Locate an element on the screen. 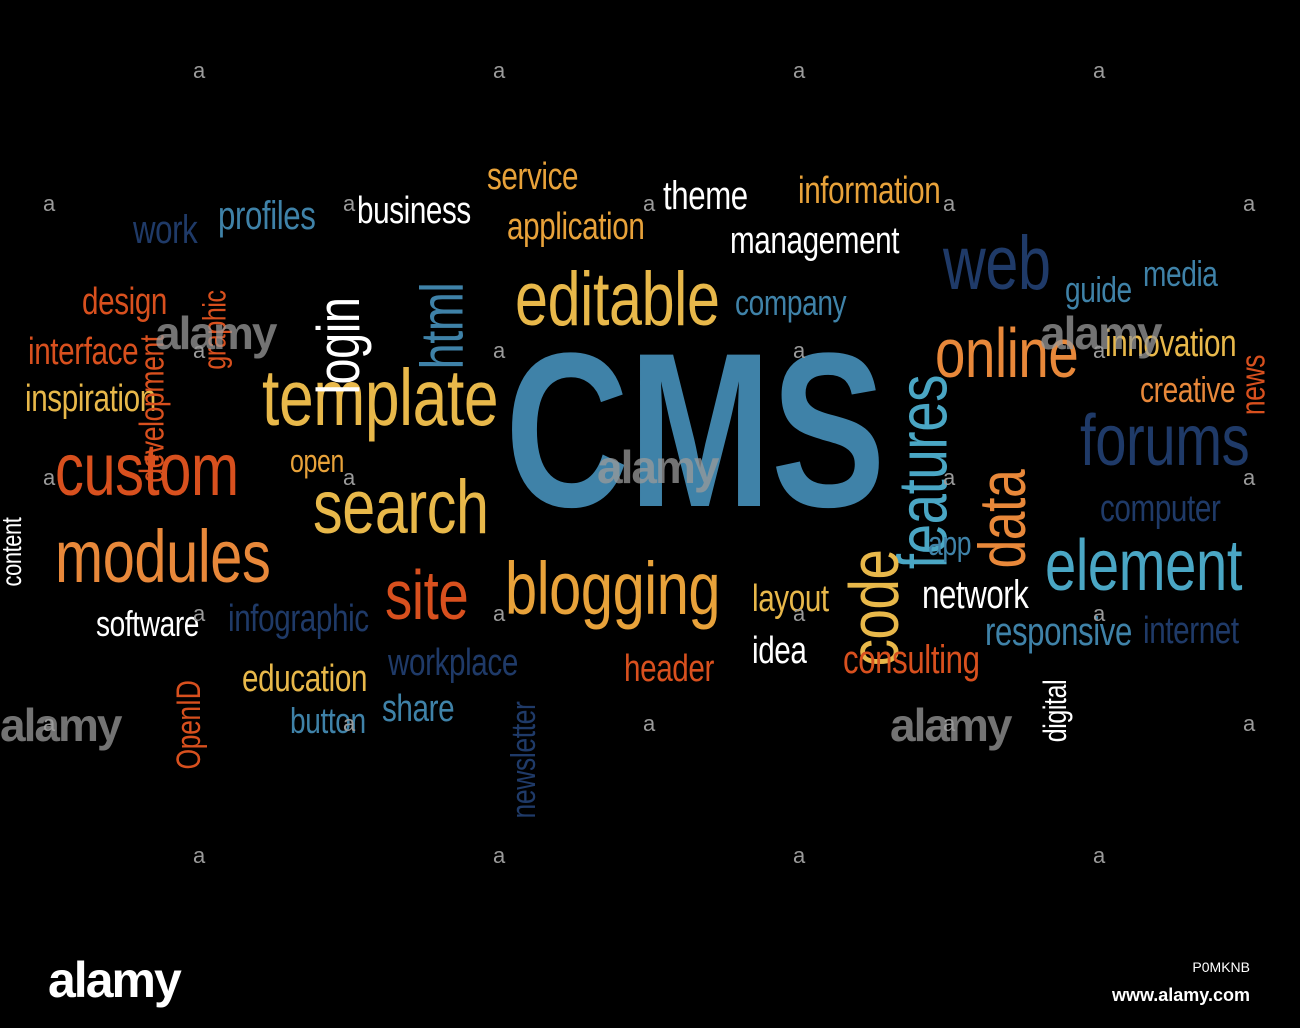 The width and height of the screenshot is (1300, 1028). word-interface: interface is located at coordinates (83, 352).